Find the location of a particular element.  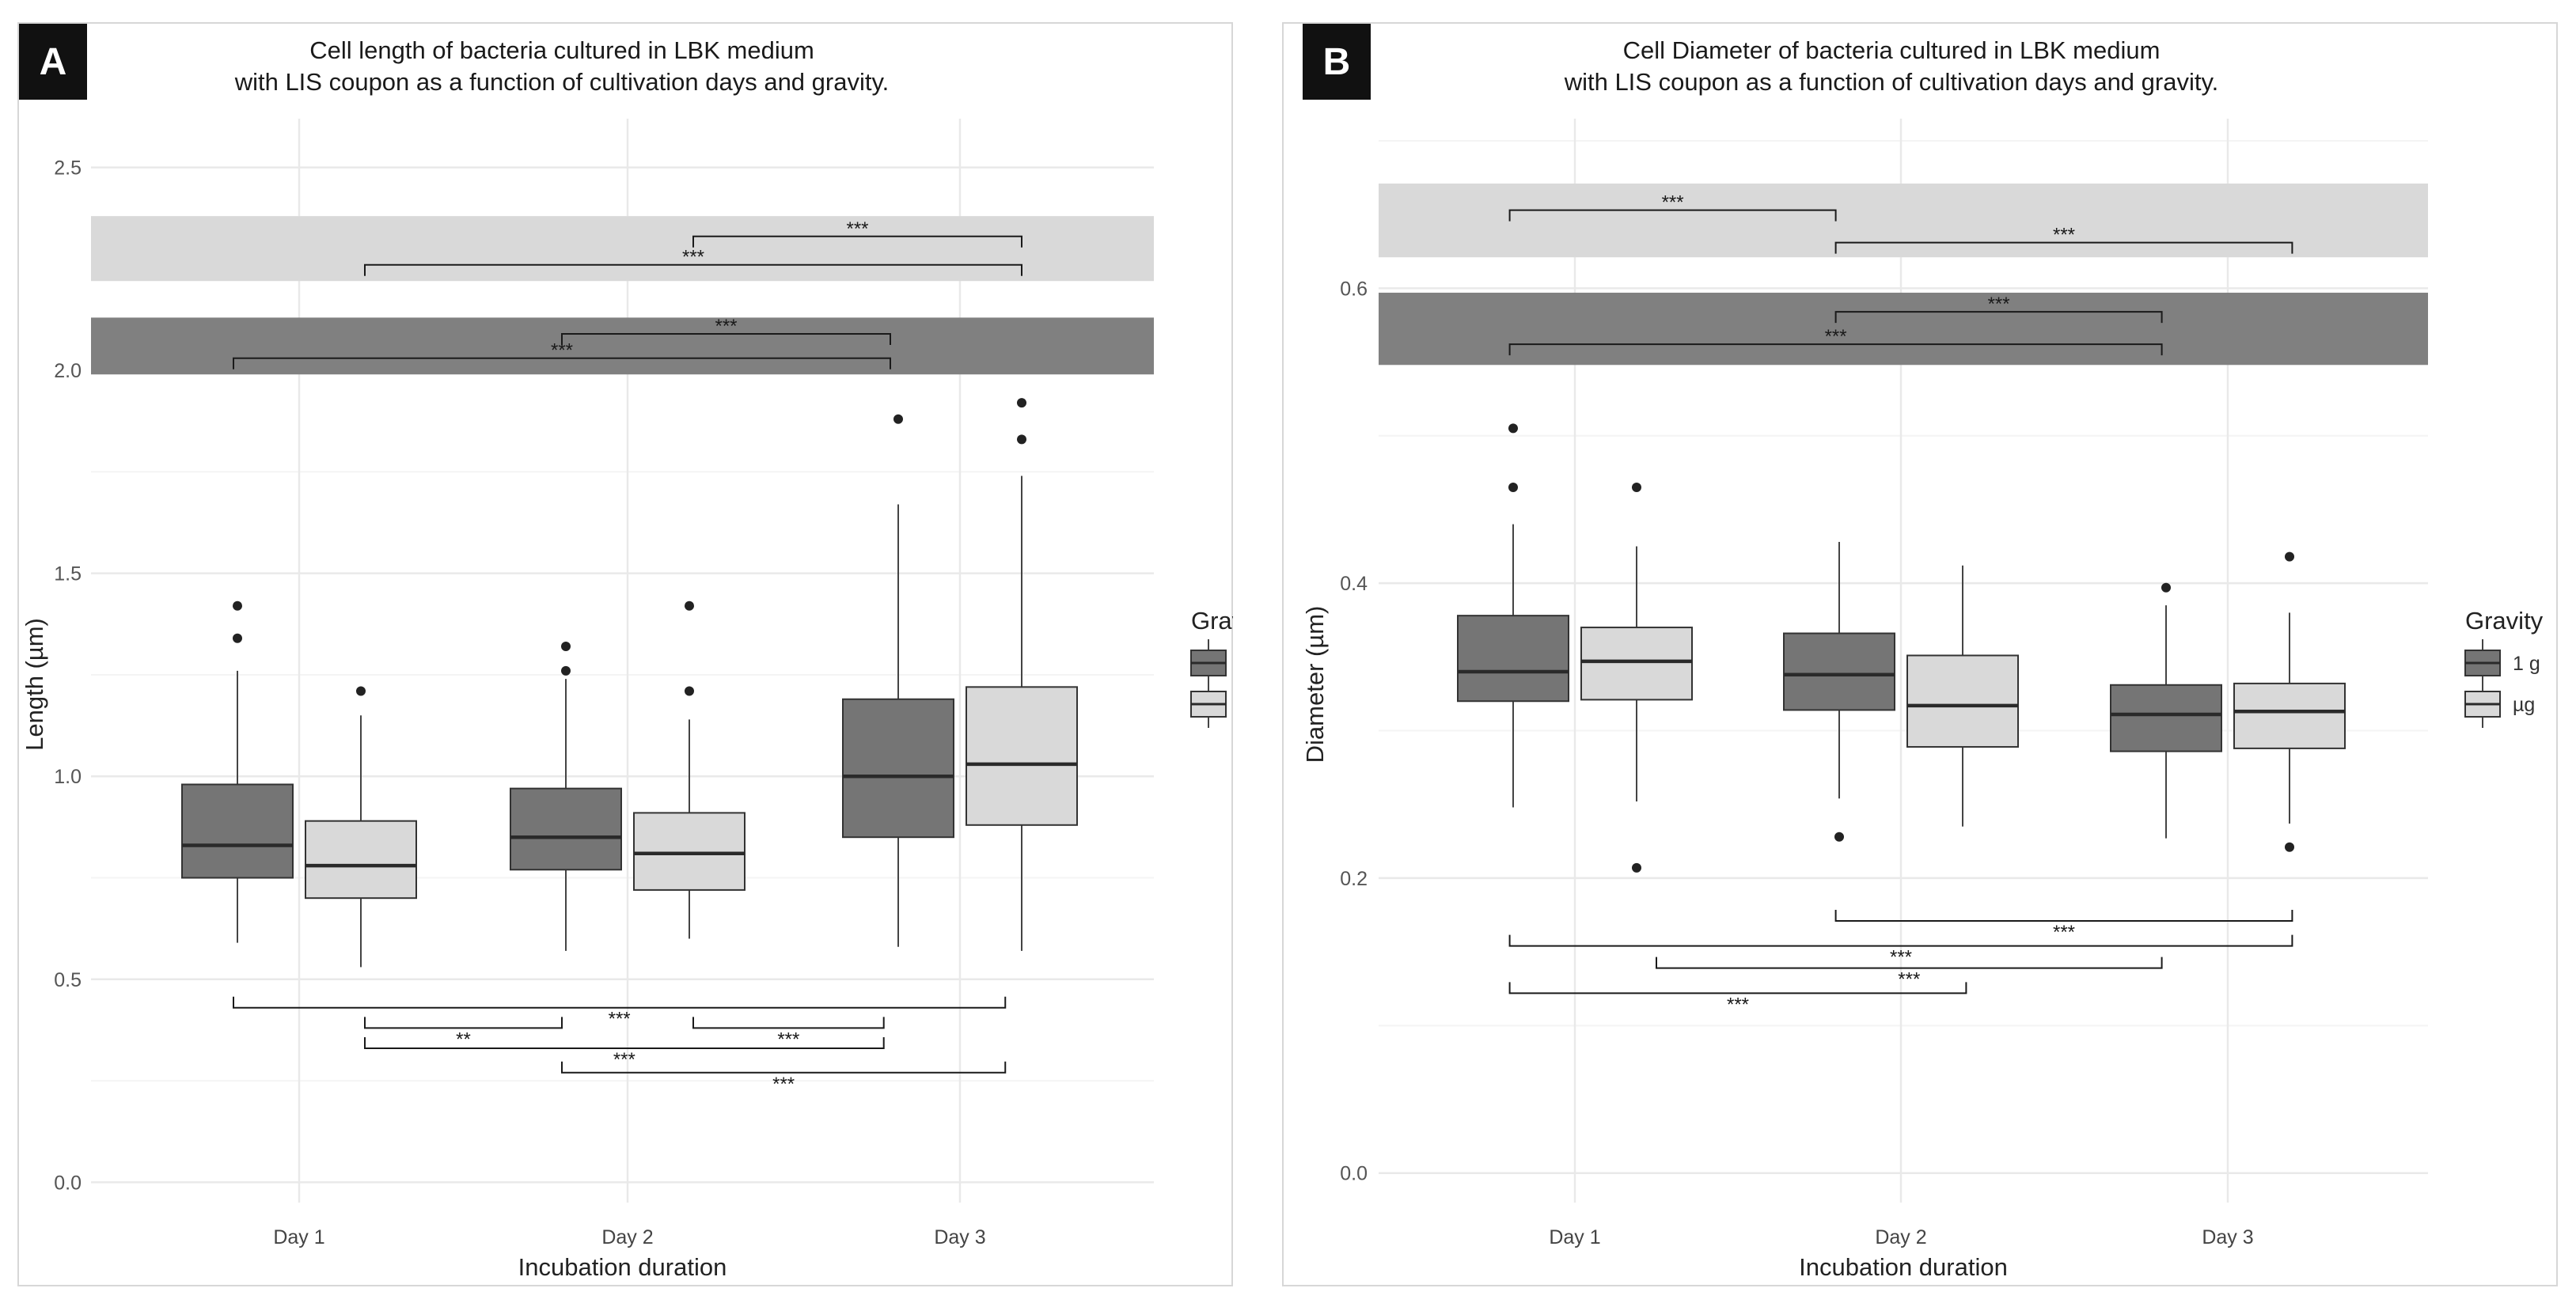

b-y-axis-title: Diameter (µm) is located at coordinates (1315, 684).